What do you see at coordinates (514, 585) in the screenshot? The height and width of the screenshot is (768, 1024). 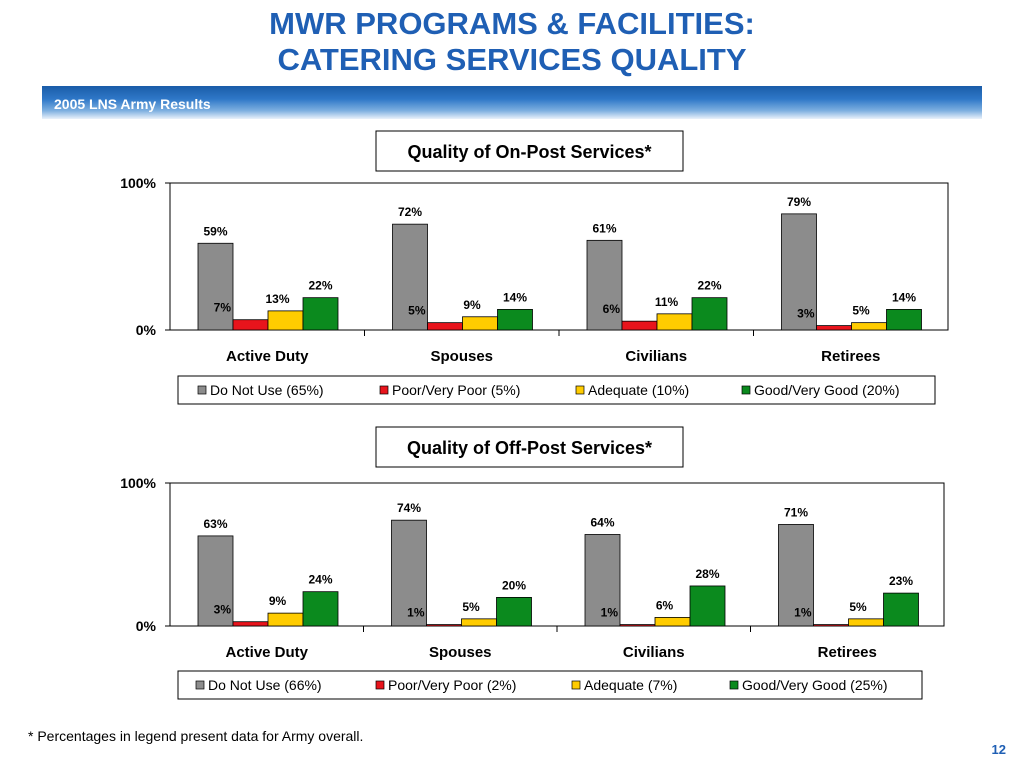 I see `data-label: 20%` at bounding box center [514, 585].